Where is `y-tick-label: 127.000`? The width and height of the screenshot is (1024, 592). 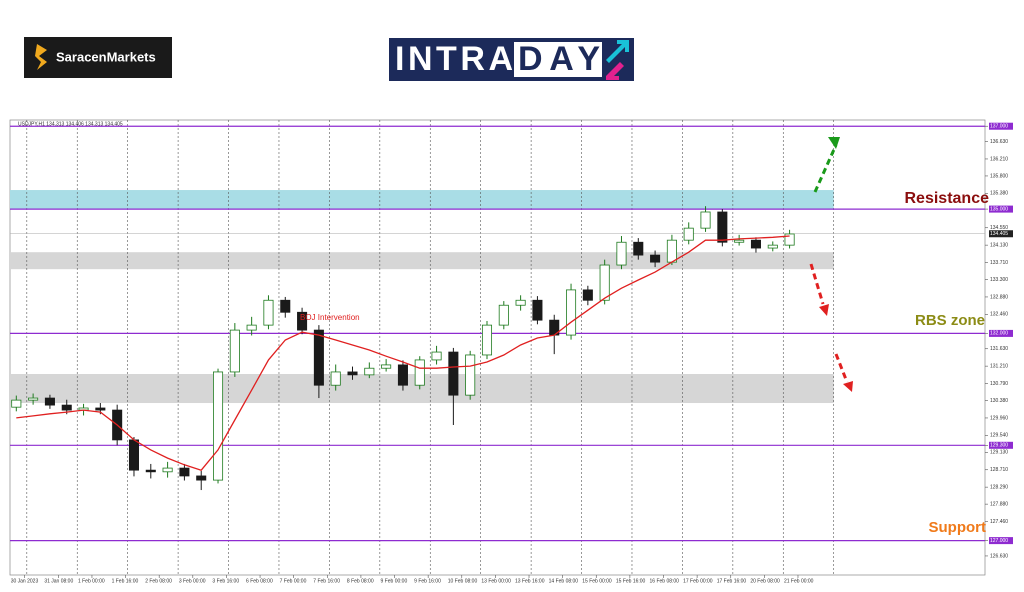 y-tick-label: 127.000 is located at coordinates (999, 541).